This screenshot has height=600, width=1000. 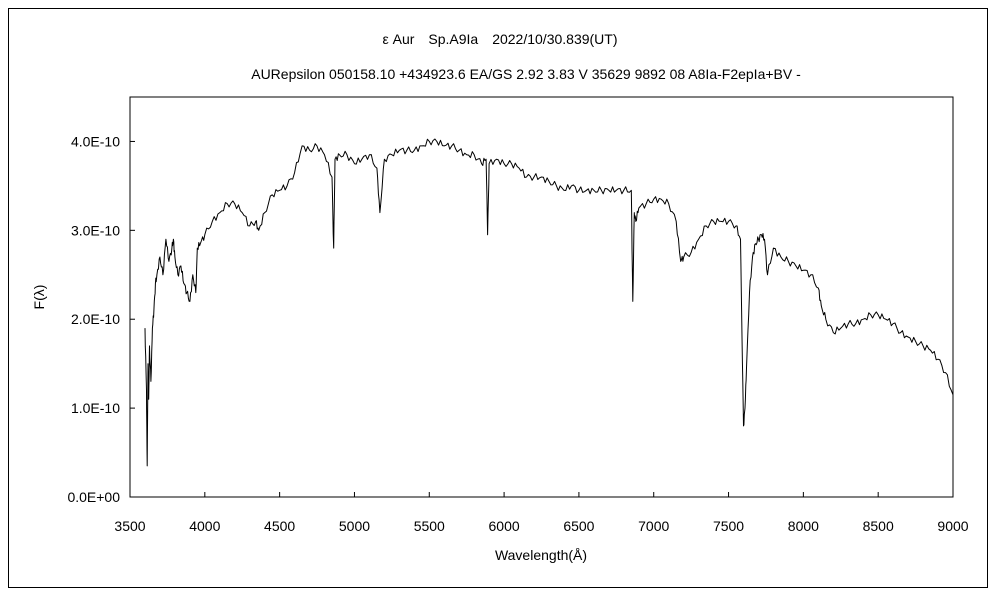 What do you see at coordinates (129, 526) in the screenshot?
I see `x-tick-label: 3500` at bounding box center [129, 526].